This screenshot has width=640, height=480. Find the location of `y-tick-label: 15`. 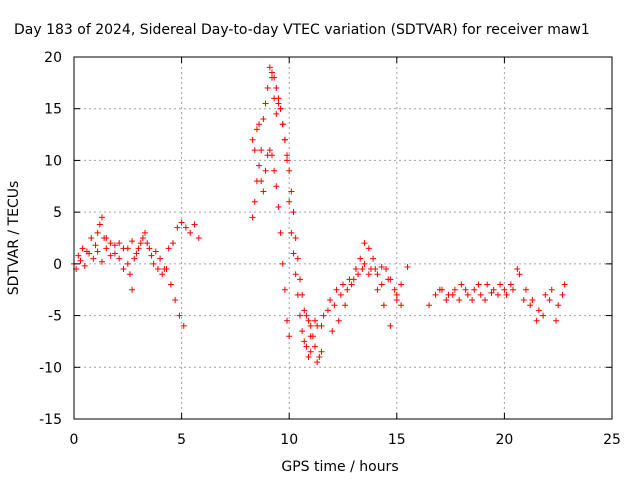

y-tick-label: 15 is located at coordinates (53, 110).